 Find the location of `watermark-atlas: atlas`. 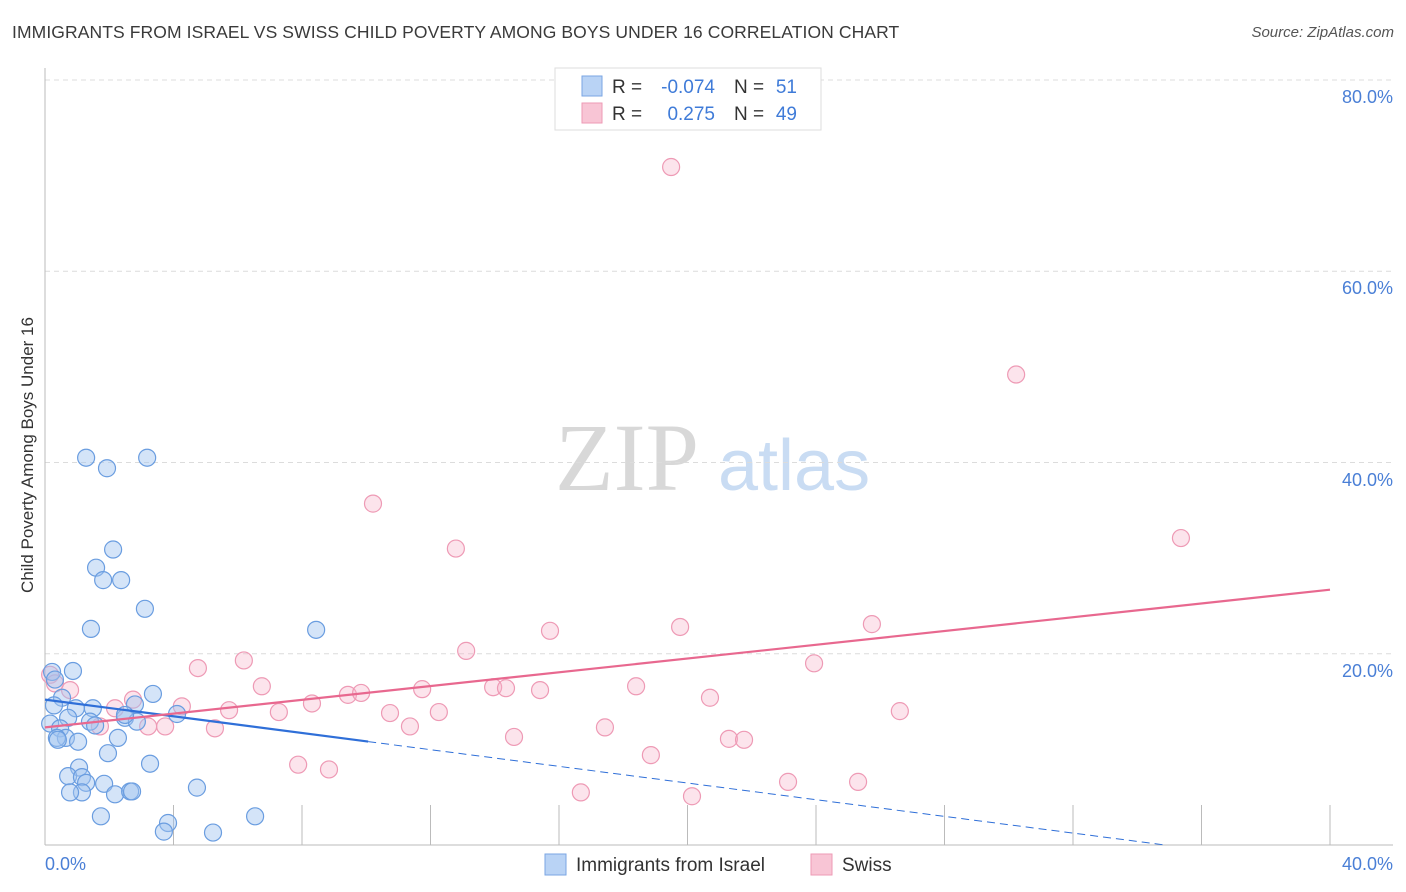

watermark-atlas: atlas is located at coordinates (794, 466).